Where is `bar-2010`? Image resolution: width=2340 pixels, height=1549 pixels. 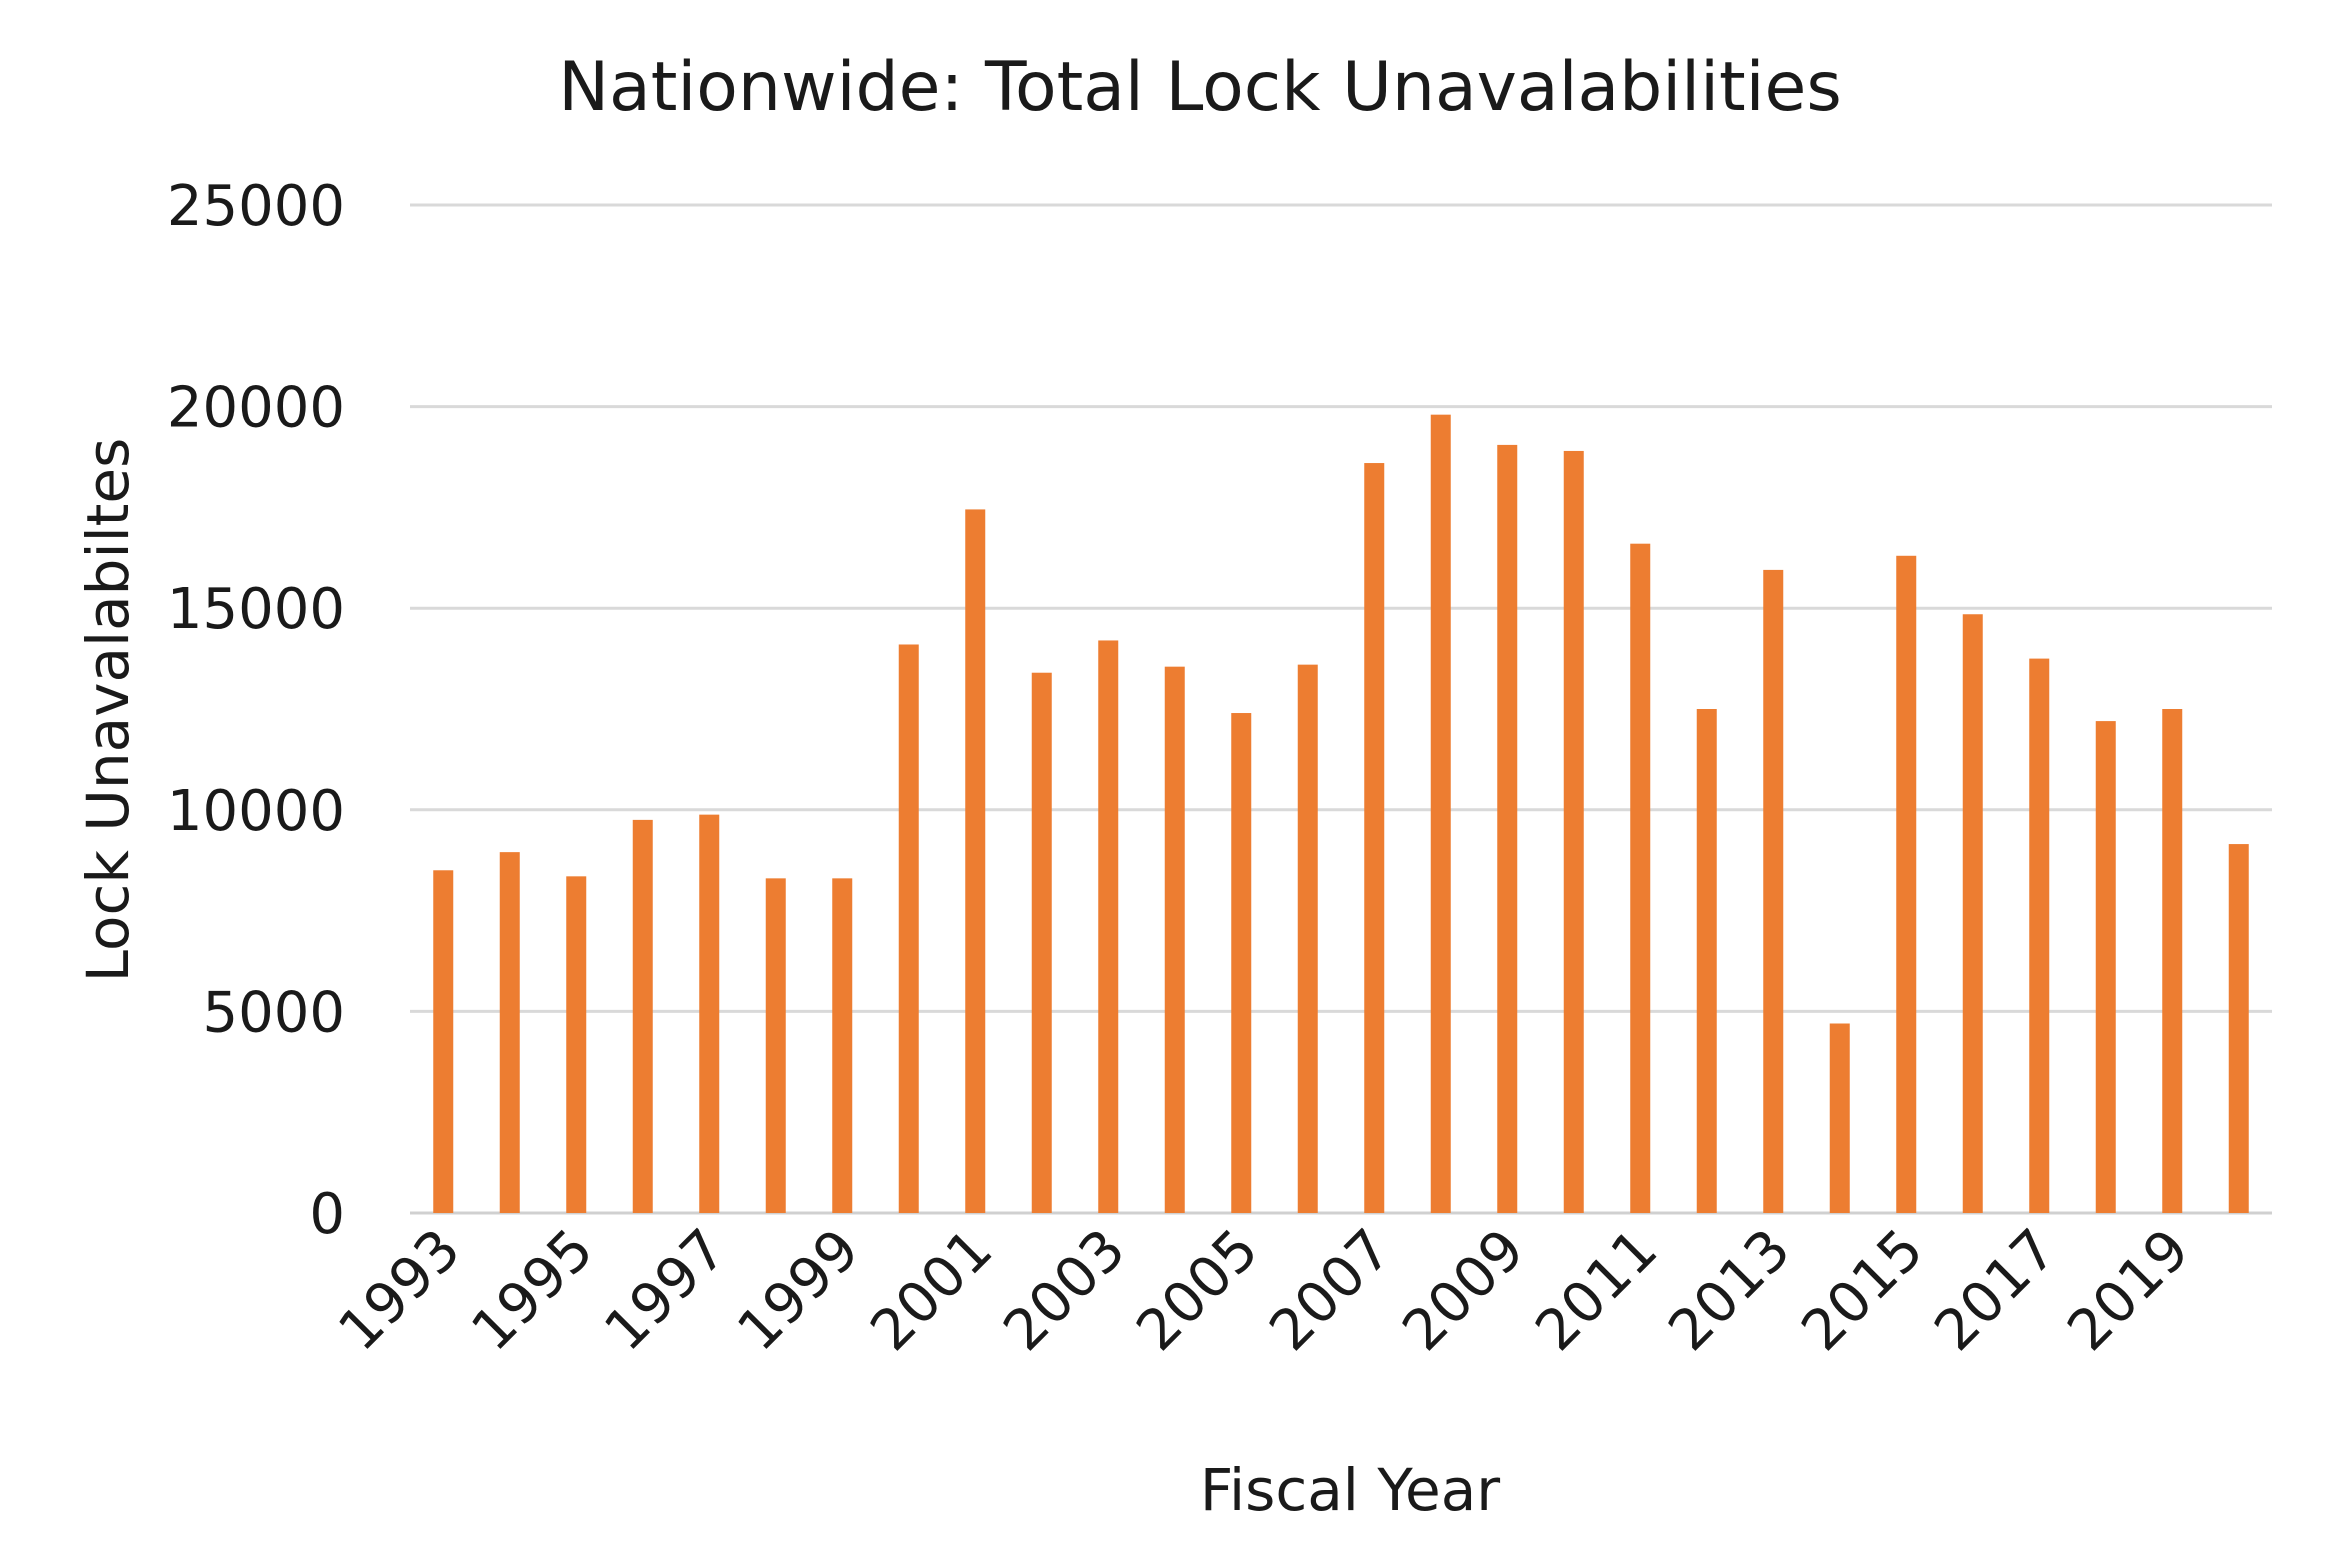 bar-2010 is located at coordinates (1573, 831).